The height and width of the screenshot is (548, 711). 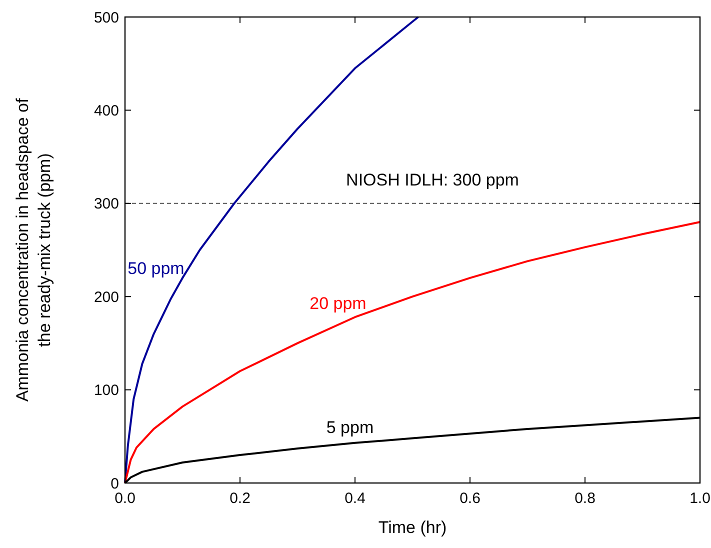 I want to click on x-tick-label: 1.0, so click(x=700, y=498).